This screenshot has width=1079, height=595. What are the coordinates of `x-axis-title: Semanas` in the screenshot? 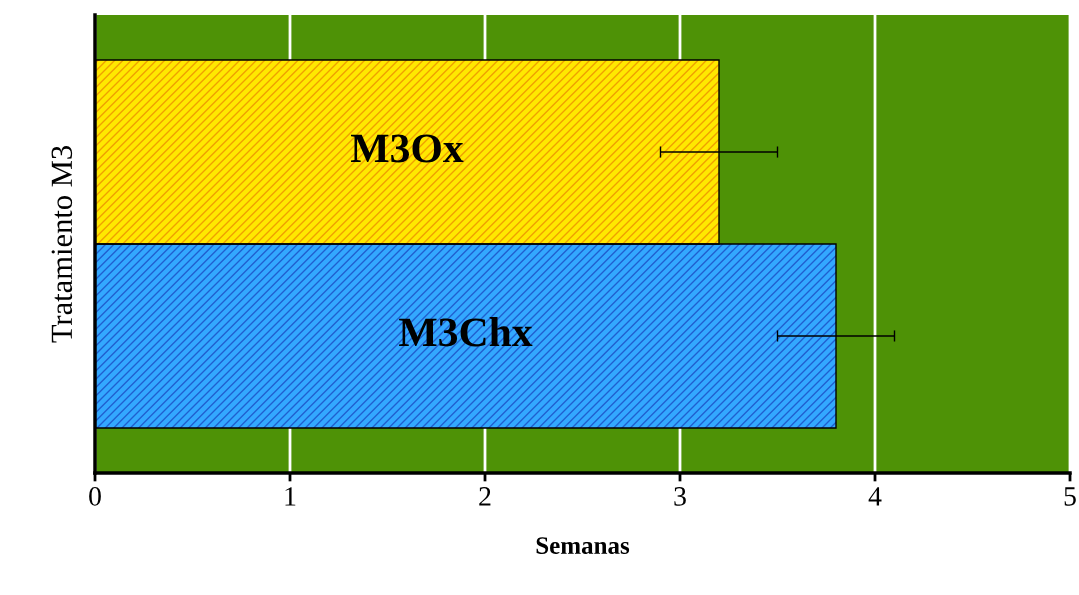 It's located at (583, 545).